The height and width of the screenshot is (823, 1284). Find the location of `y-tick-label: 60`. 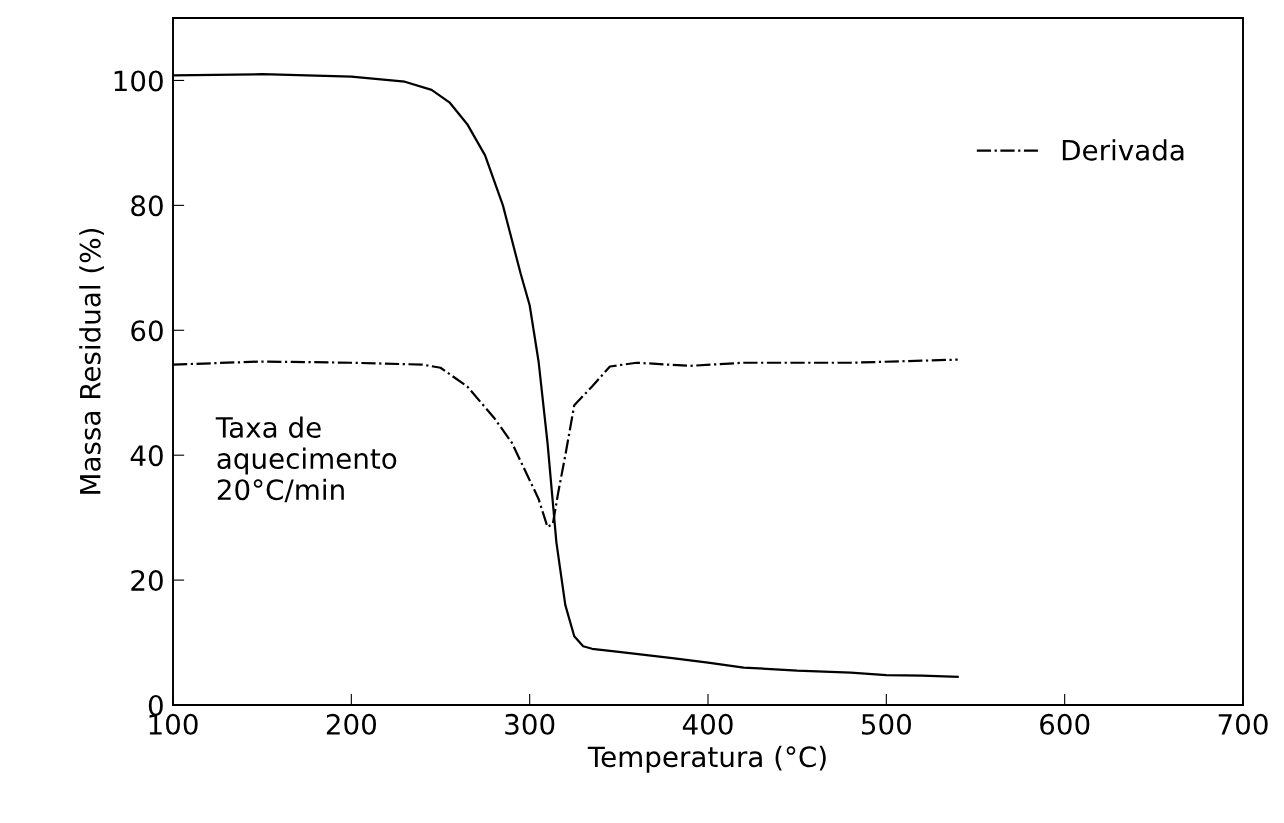

y-tick-label: 60 is located at coordinates (147, 331).